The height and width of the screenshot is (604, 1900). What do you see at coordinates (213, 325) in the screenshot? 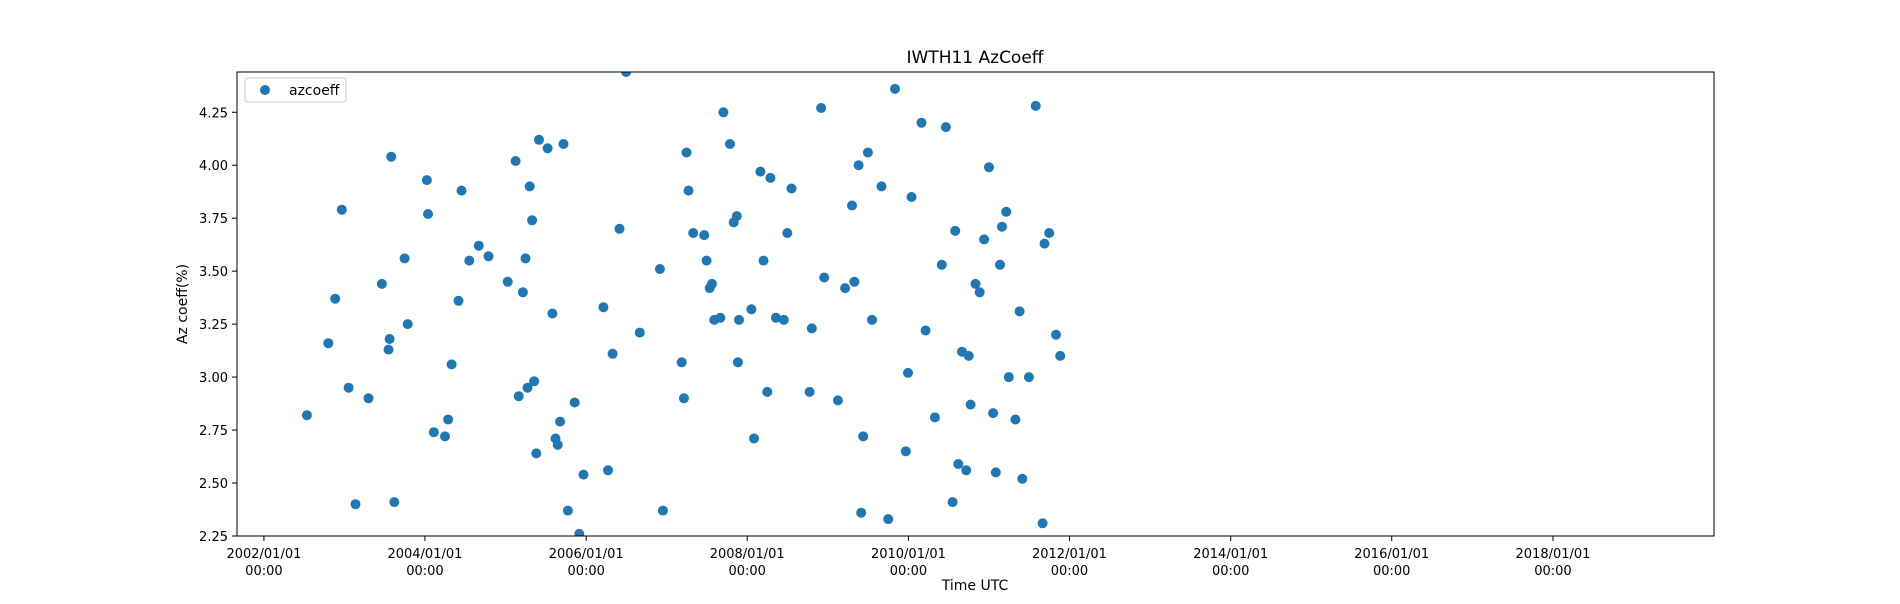
I see `y-tick-label: 3.25` at bounding box center [213, 325].